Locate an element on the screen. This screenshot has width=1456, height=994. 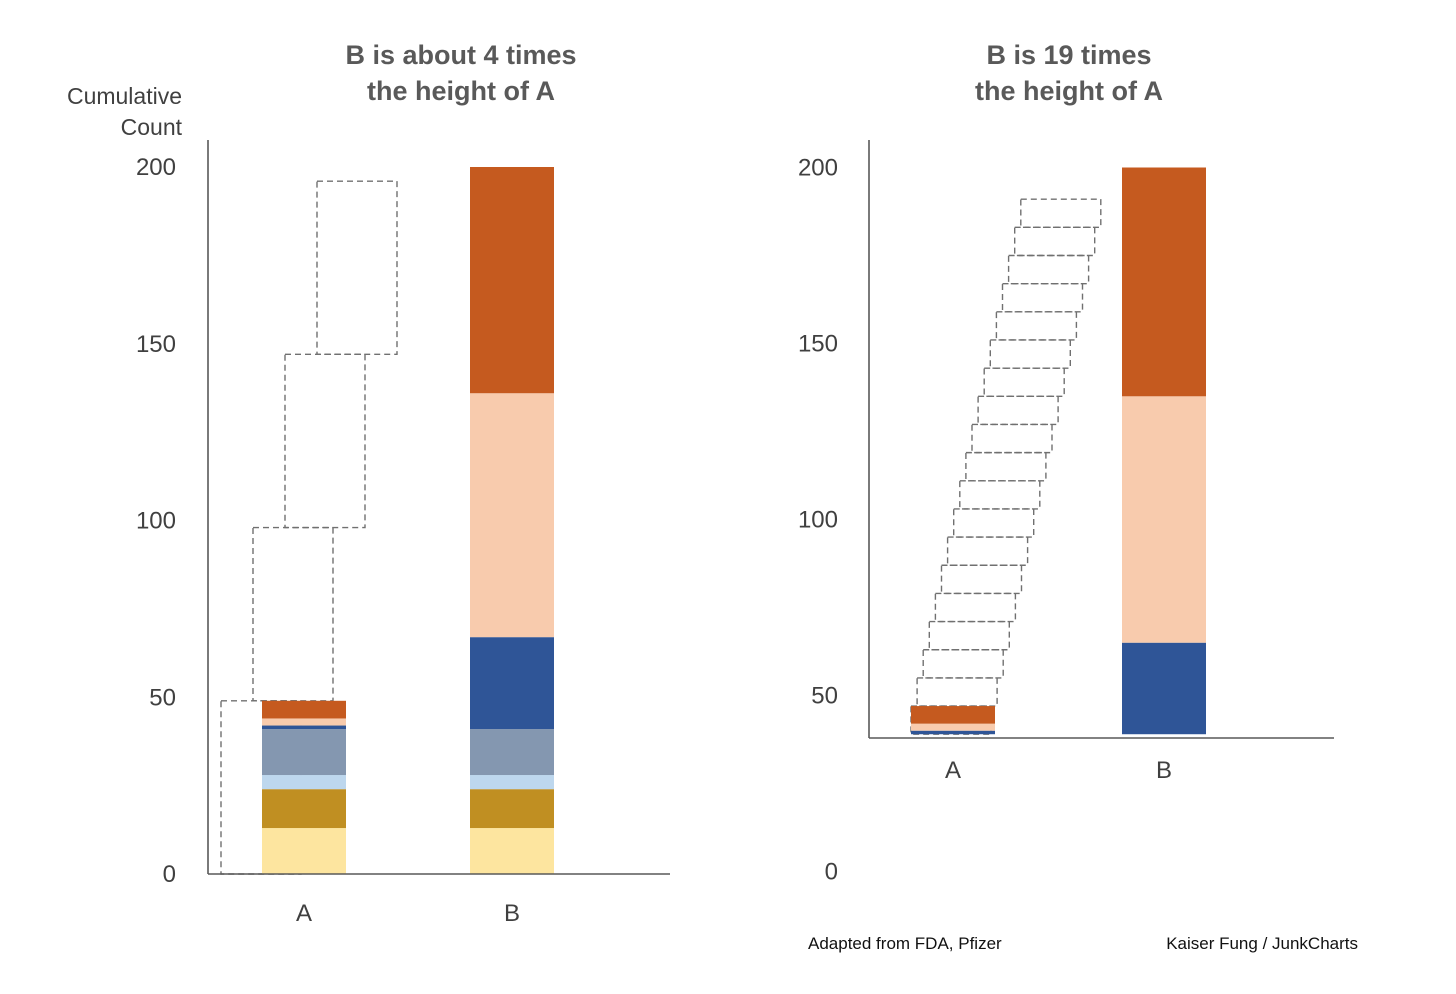
ghost-outlines is located at coordinates (1006, 466).